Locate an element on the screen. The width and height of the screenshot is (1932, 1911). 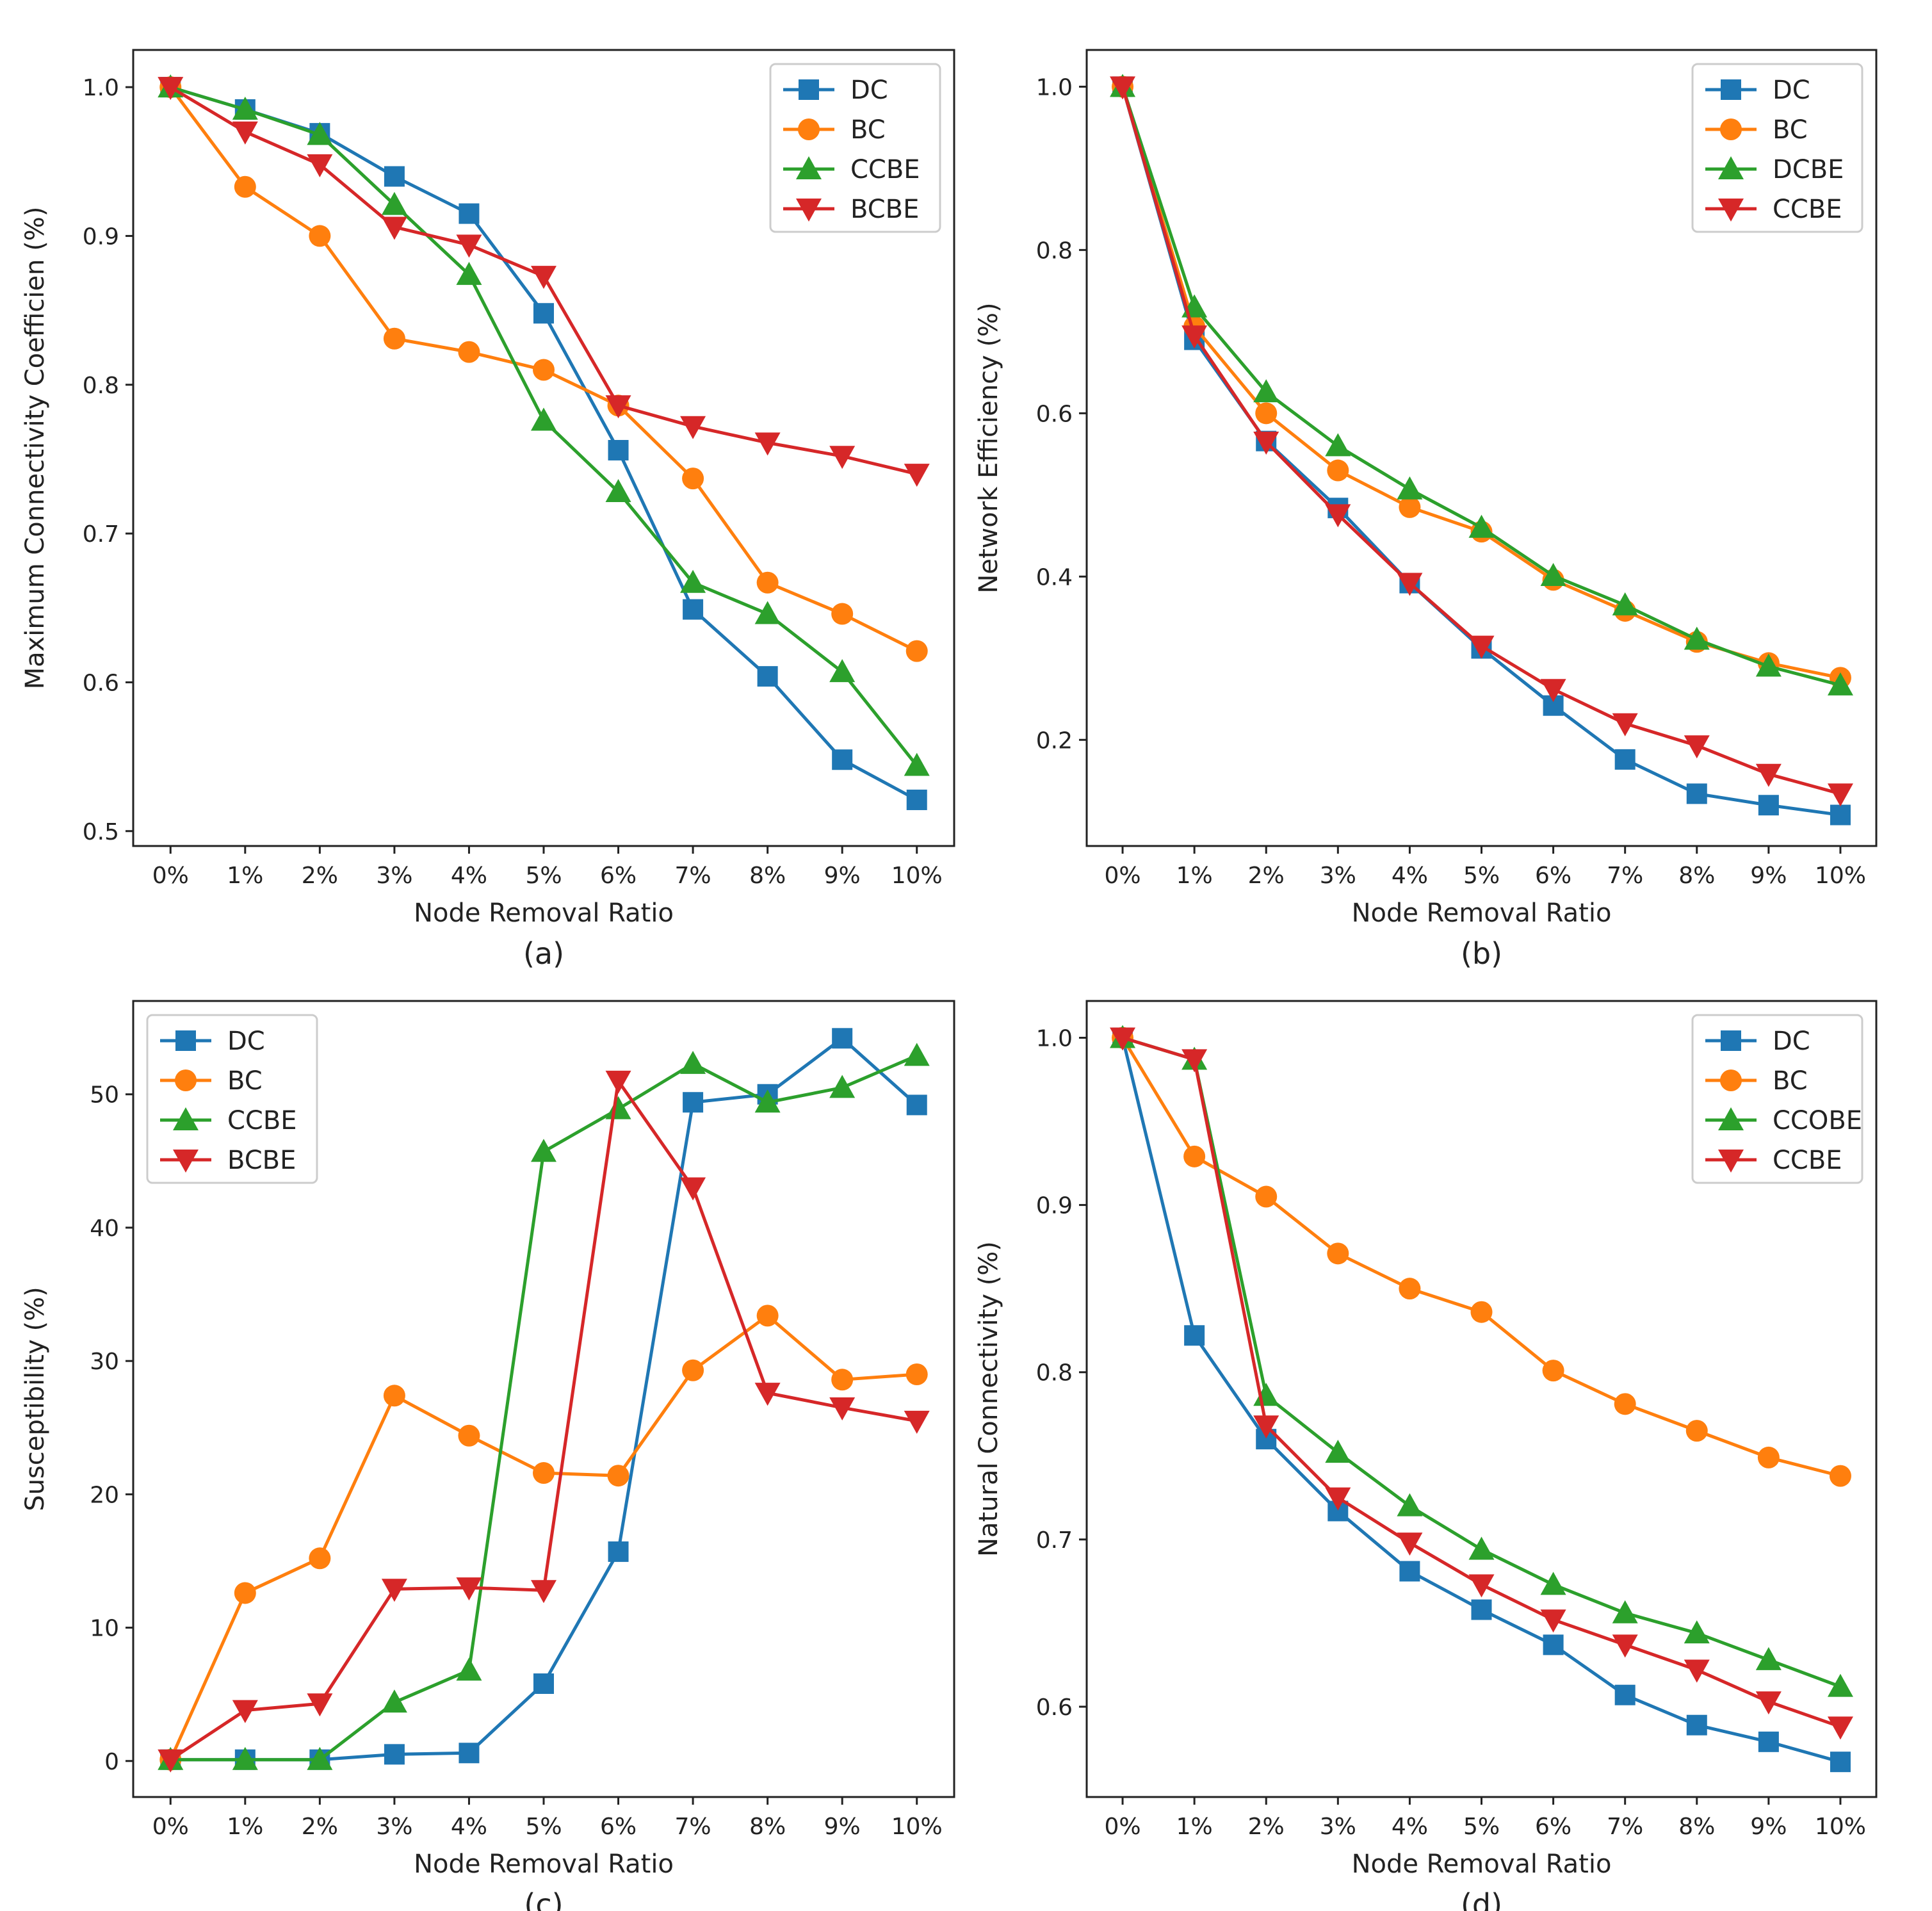
x-tick-label: 1% is located at coordinates (1195, 876).